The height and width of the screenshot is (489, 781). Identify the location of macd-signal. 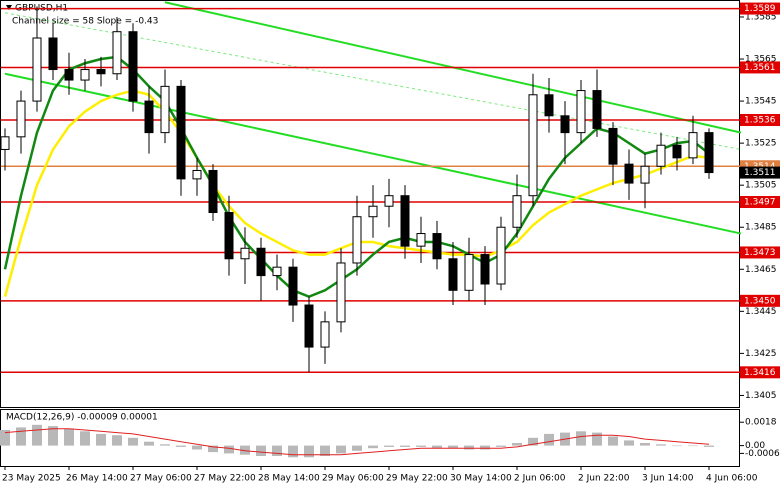
(357, 442).